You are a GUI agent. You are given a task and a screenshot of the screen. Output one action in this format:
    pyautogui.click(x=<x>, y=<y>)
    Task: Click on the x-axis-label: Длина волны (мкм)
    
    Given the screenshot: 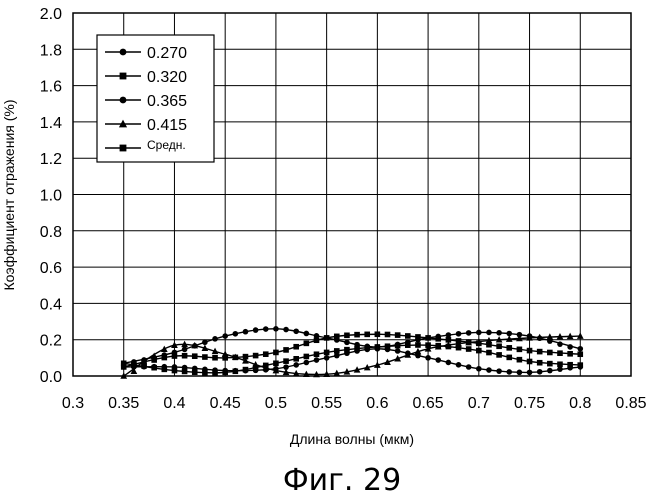 What is the action you would take?
    pyautogui.click(x=352, y=439)
    